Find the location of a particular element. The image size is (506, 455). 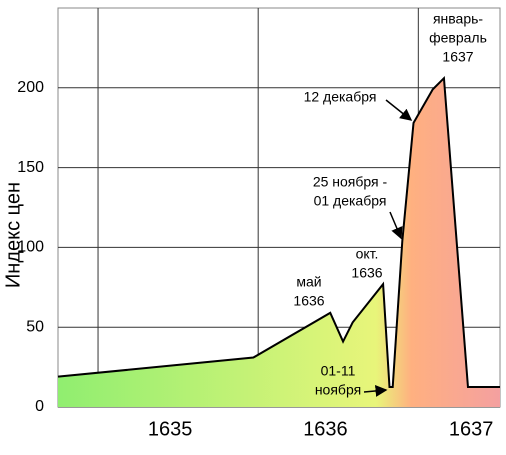

y-tick-label: 0 is located at coordinates (39, 406).